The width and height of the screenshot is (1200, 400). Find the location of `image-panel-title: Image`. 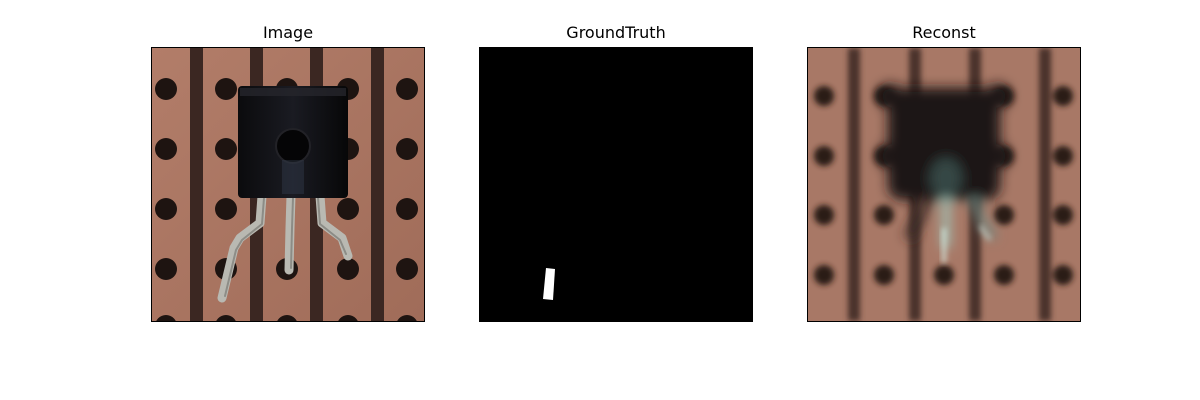

image-panel-title: Image is located at coordinates (288, 32).